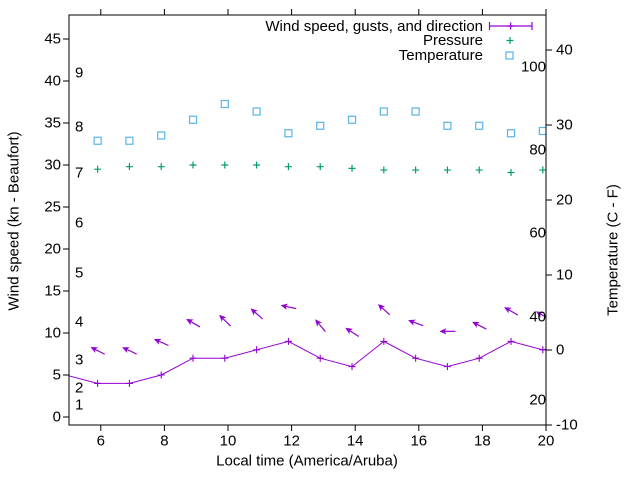 The height and width of the screenshot is (480, 640). Describe the element at coordinates (307, 461) in the screenshot. I see `x-axis-label: Local time (America/Aruba)` at that location.